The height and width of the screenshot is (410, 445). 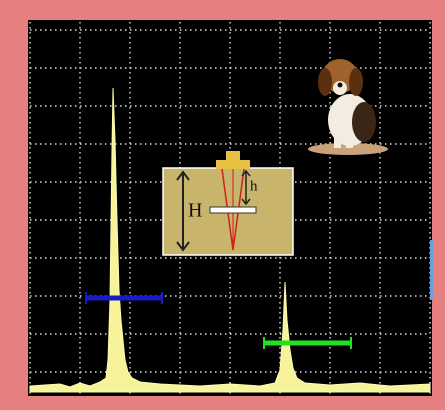 I want to click on puppy-back, so click(x=364, y=122).